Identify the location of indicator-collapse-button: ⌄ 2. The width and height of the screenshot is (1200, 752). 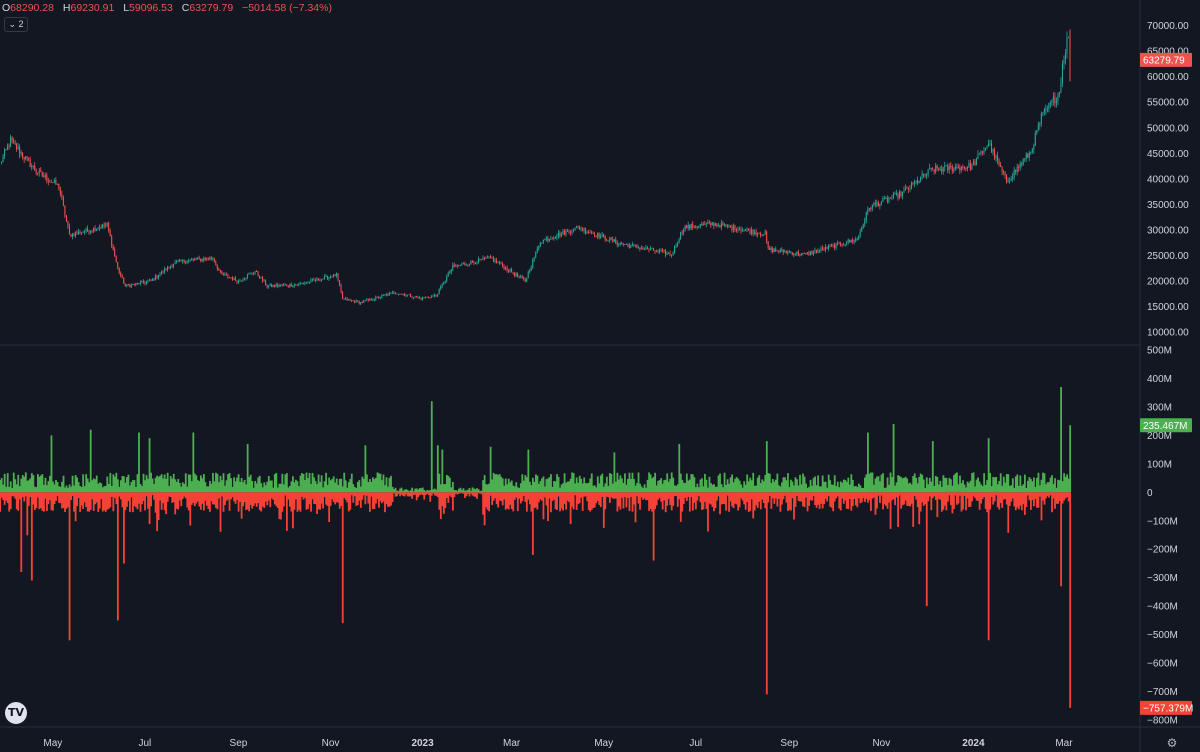
(16, 24).